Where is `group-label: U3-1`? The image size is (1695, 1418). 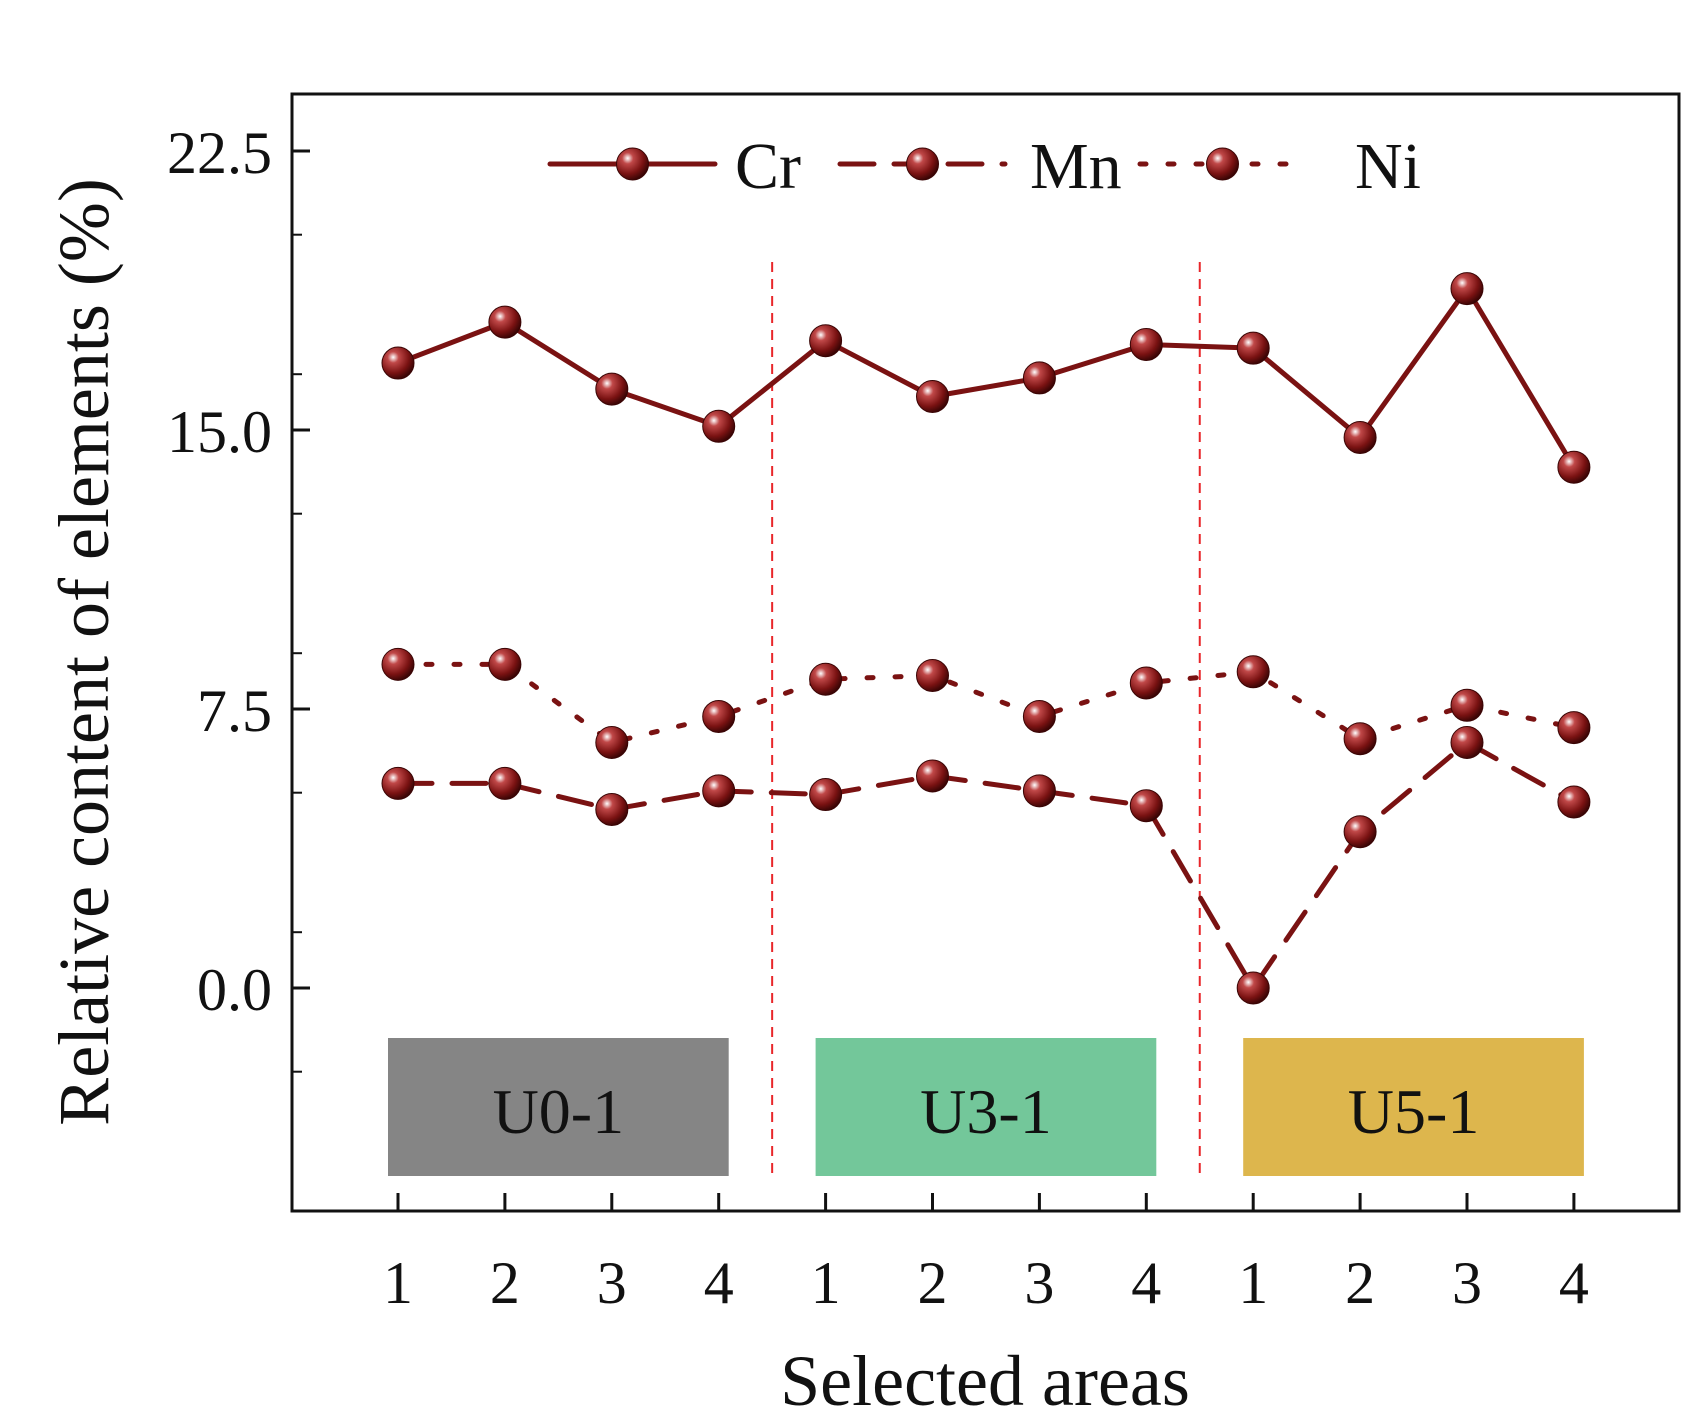 group-label: U3-1 is located at coordinates (986, 1111).